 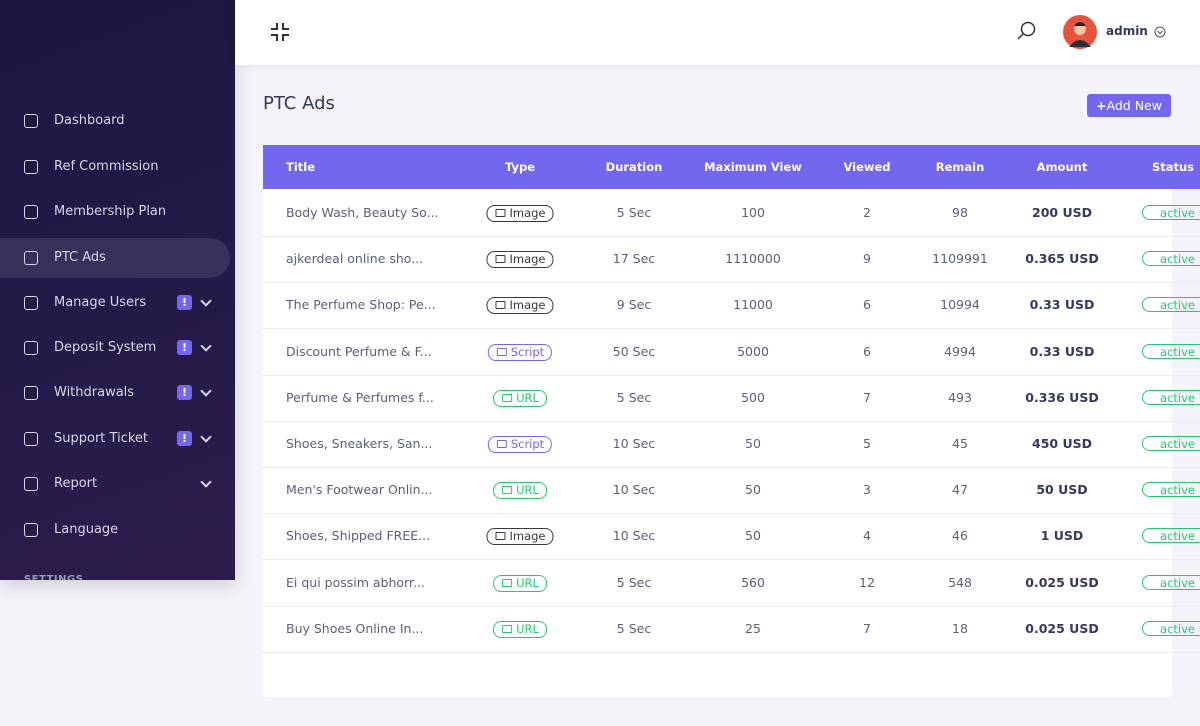 What do you see at coordinates (115, 121) in the screenshot?
I see `menu-item: Dashboard` at bounding box center [115, 121].